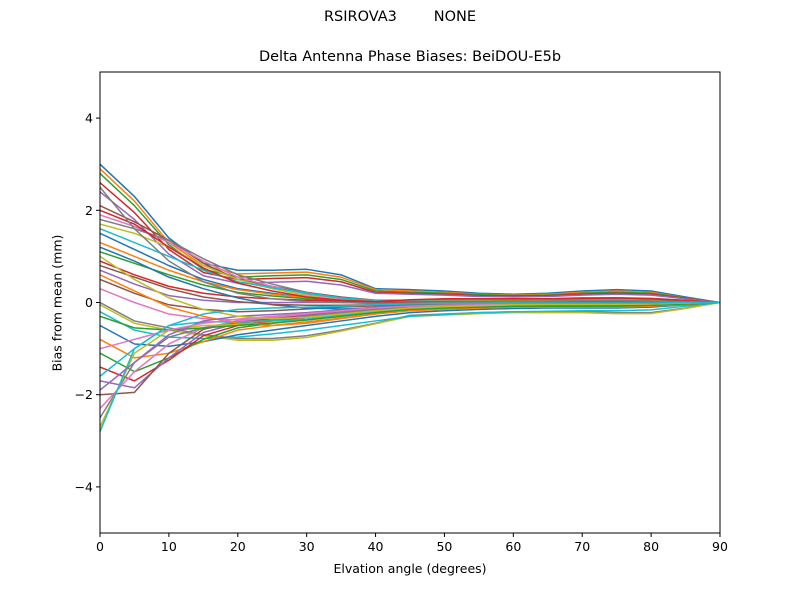  I want to click on x-tick-label: 80, so click(651, 546).